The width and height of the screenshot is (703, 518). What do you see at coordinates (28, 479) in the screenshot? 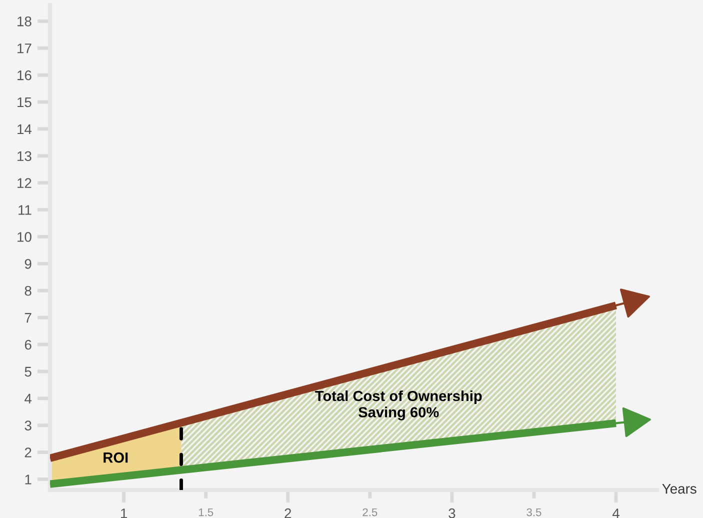
I see `y-tick-label: 1` at bounding box center [28, 479].